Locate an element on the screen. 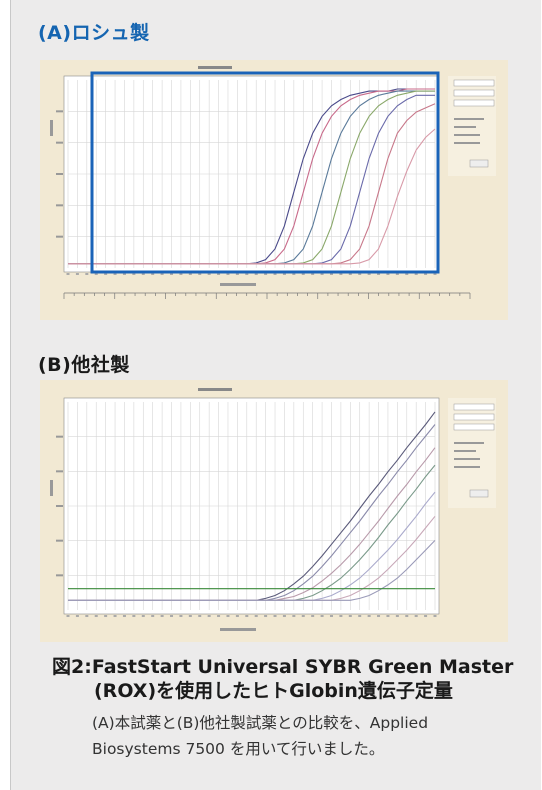 The width and height of the screenshot is (542, 790). figure-description-line1: (A)本試薬と(B)他社製試薬との比較を、Applied is located at coordinates (260, 723).